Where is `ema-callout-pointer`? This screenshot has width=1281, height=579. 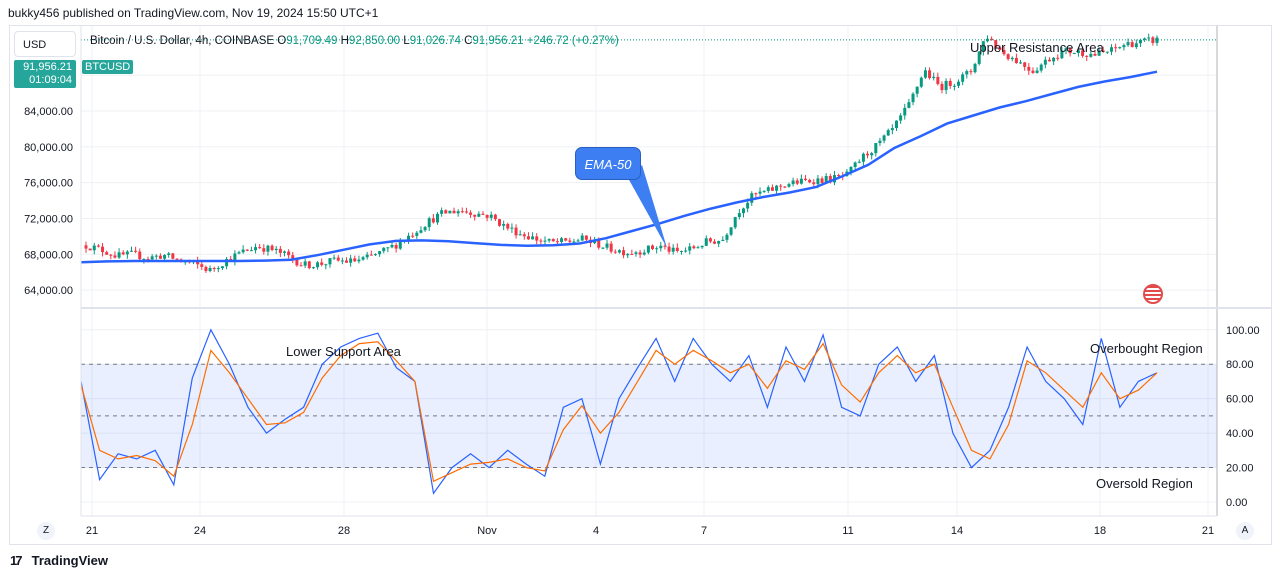
ema-callout-pointer is located at coordinates (647, 206).